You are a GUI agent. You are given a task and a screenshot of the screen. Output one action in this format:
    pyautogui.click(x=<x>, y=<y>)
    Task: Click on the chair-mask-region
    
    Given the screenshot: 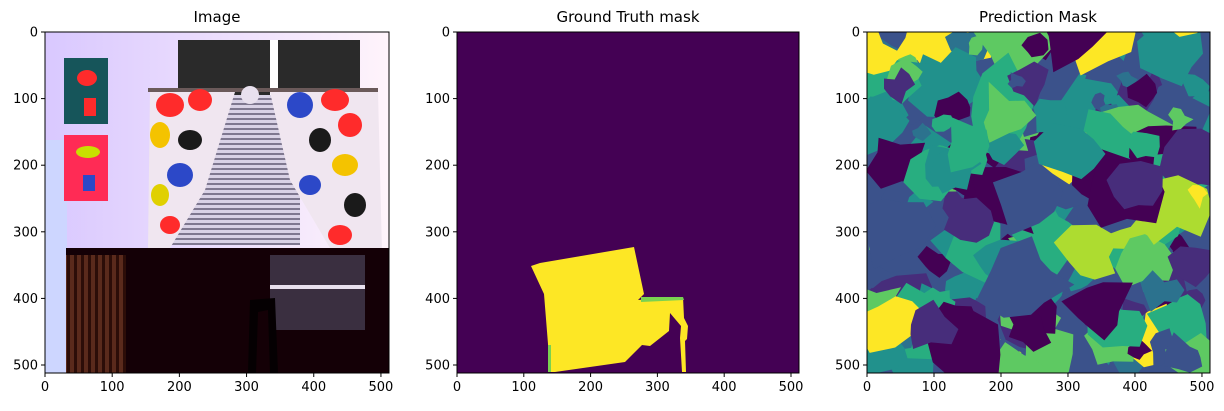 What is the action you would take?
    pyautogui.click(x=609, y=309)
    